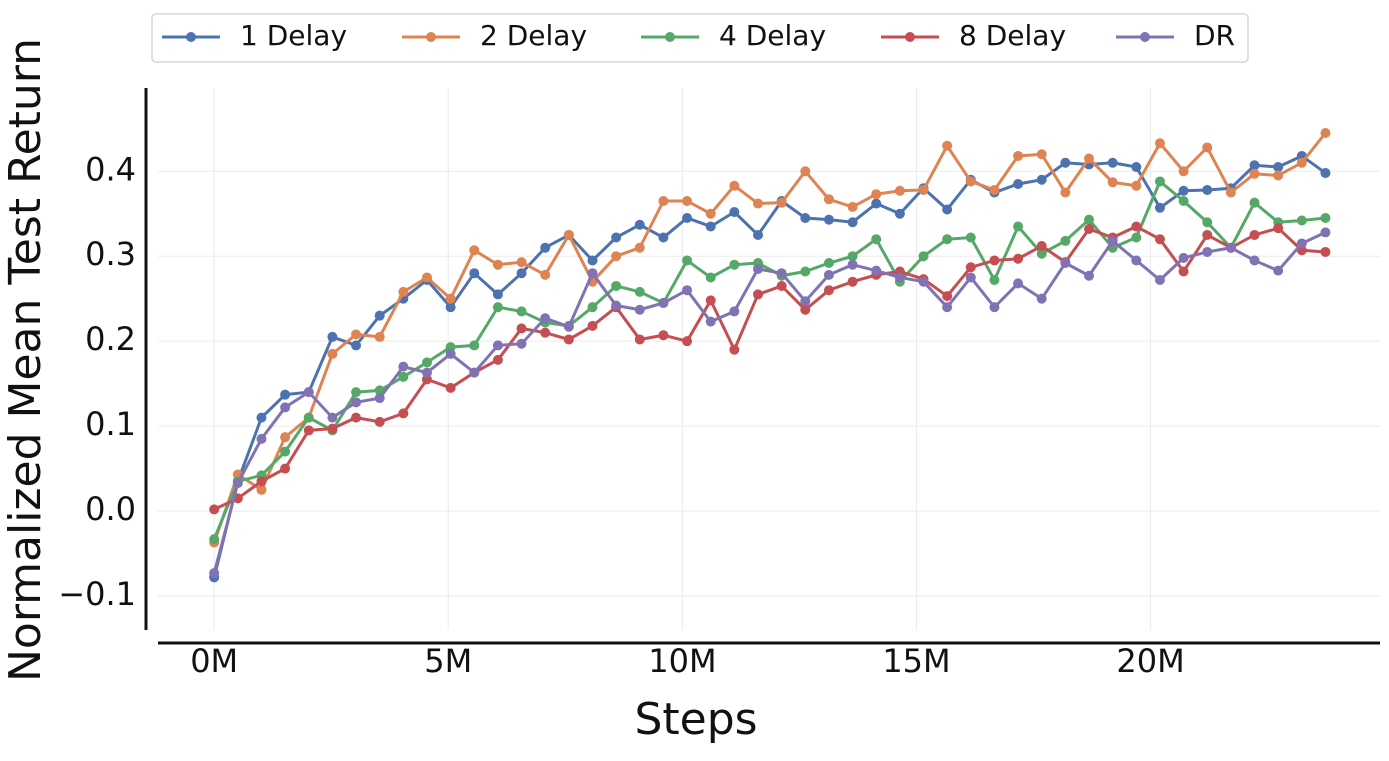 This screenshot has width=1389, height=761. What do you see at coordinates (695, 719) in the screenshot?
I see `x-axis-label: Steps` at bounding box center [695, 719].